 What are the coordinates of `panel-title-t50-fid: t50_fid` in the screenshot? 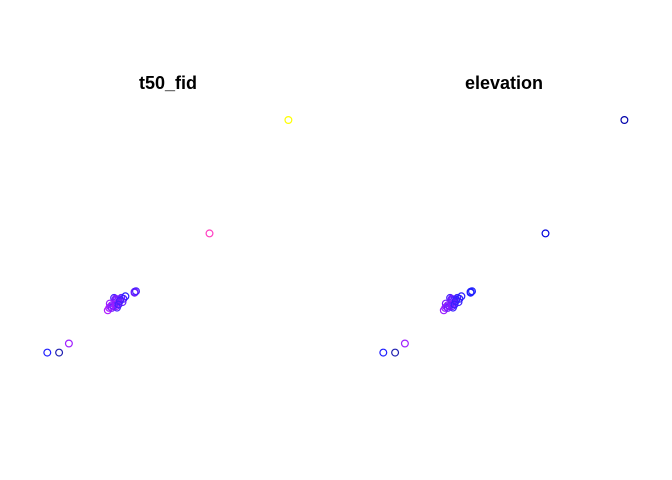 It's located at (168, 83).